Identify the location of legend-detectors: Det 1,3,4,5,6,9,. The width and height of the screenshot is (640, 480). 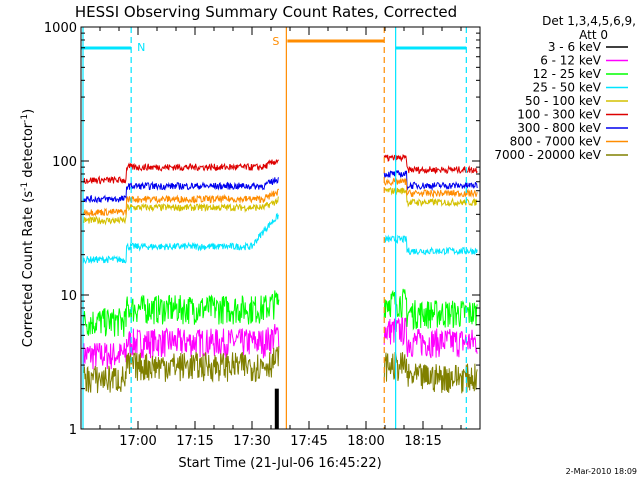
(589, 21).